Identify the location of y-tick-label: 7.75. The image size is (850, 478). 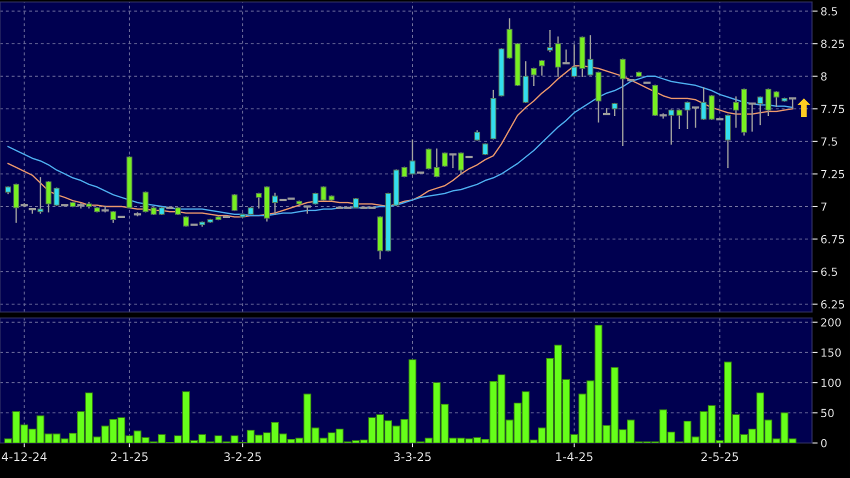
(832, 109).